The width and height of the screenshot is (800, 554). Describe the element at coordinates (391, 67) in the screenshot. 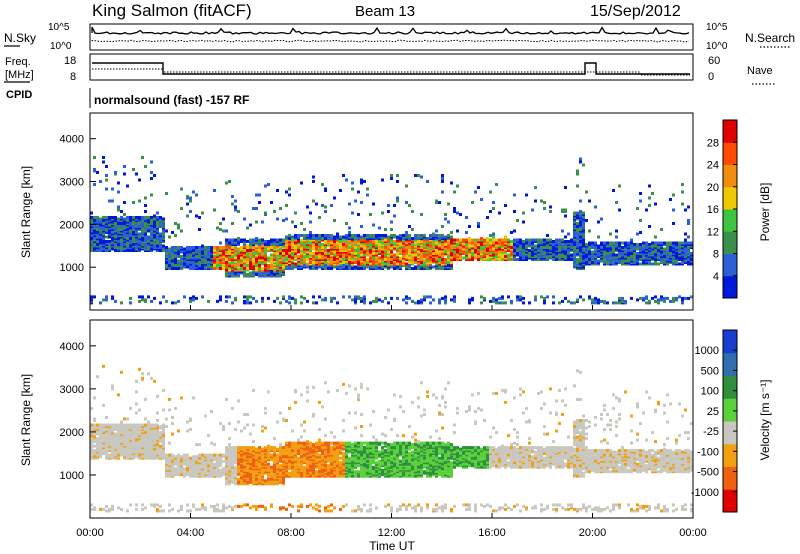

I see `freq-nave-frame` at that location.